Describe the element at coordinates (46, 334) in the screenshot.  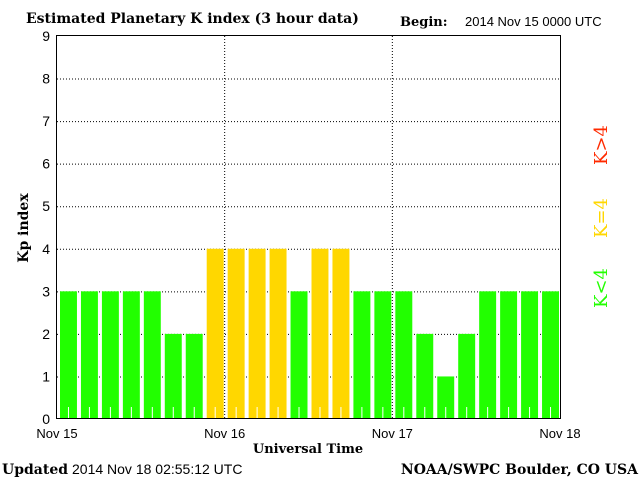
I see `y-tick-label: 2` at that location.